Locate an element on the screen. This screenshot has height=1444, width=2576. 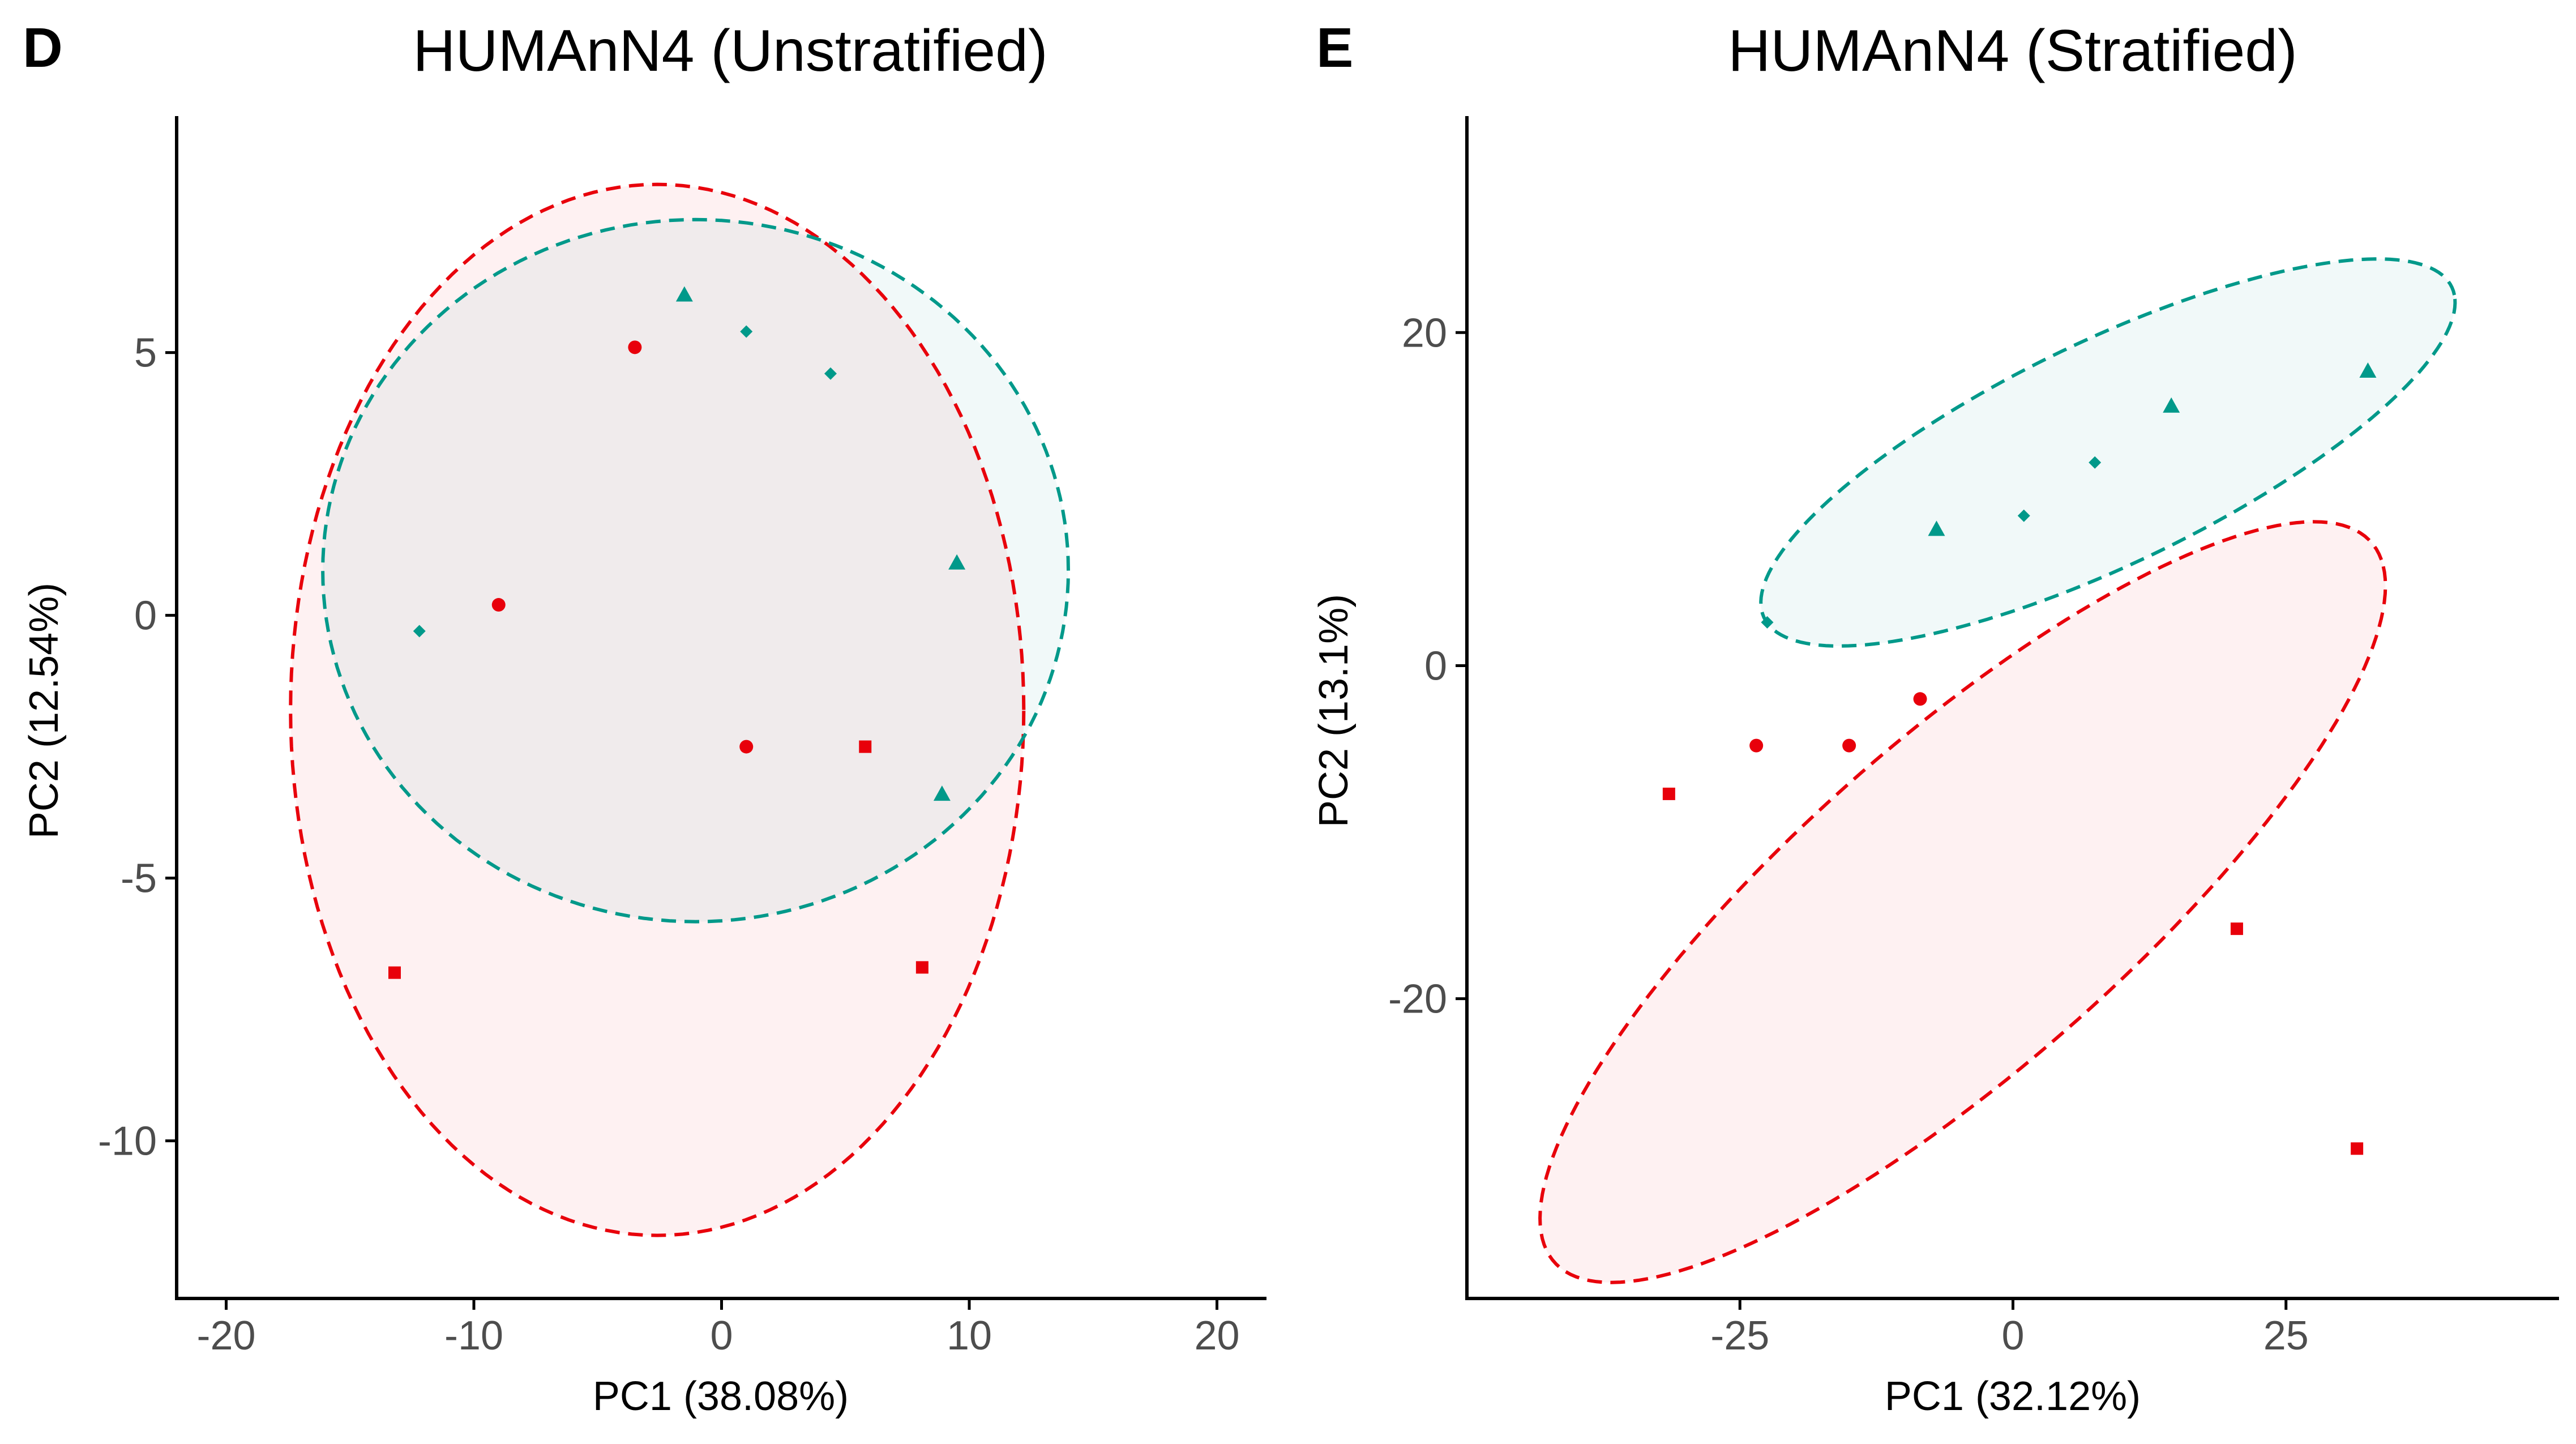
panel-d-x-tick-label: 20 is located at coordinates (1216, 1335).